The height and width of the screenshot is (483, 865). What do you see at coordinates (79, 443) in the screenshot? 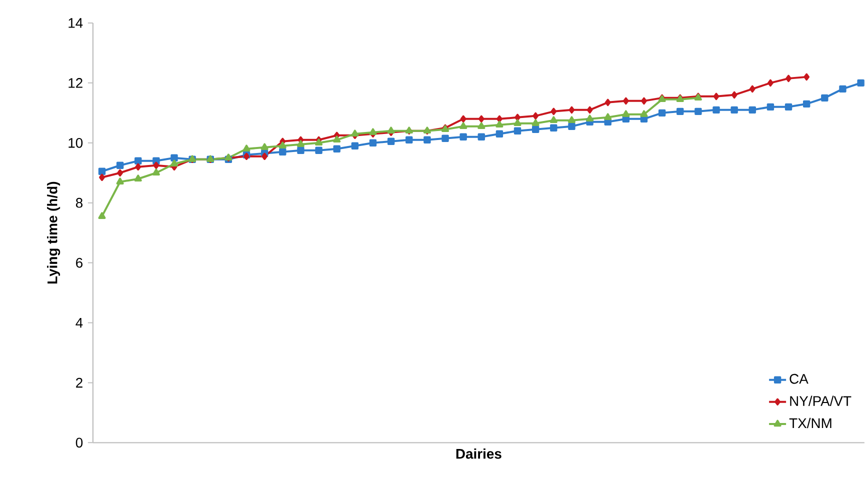
I see `y-tick-label: 0` at bounding box center [79, 443].